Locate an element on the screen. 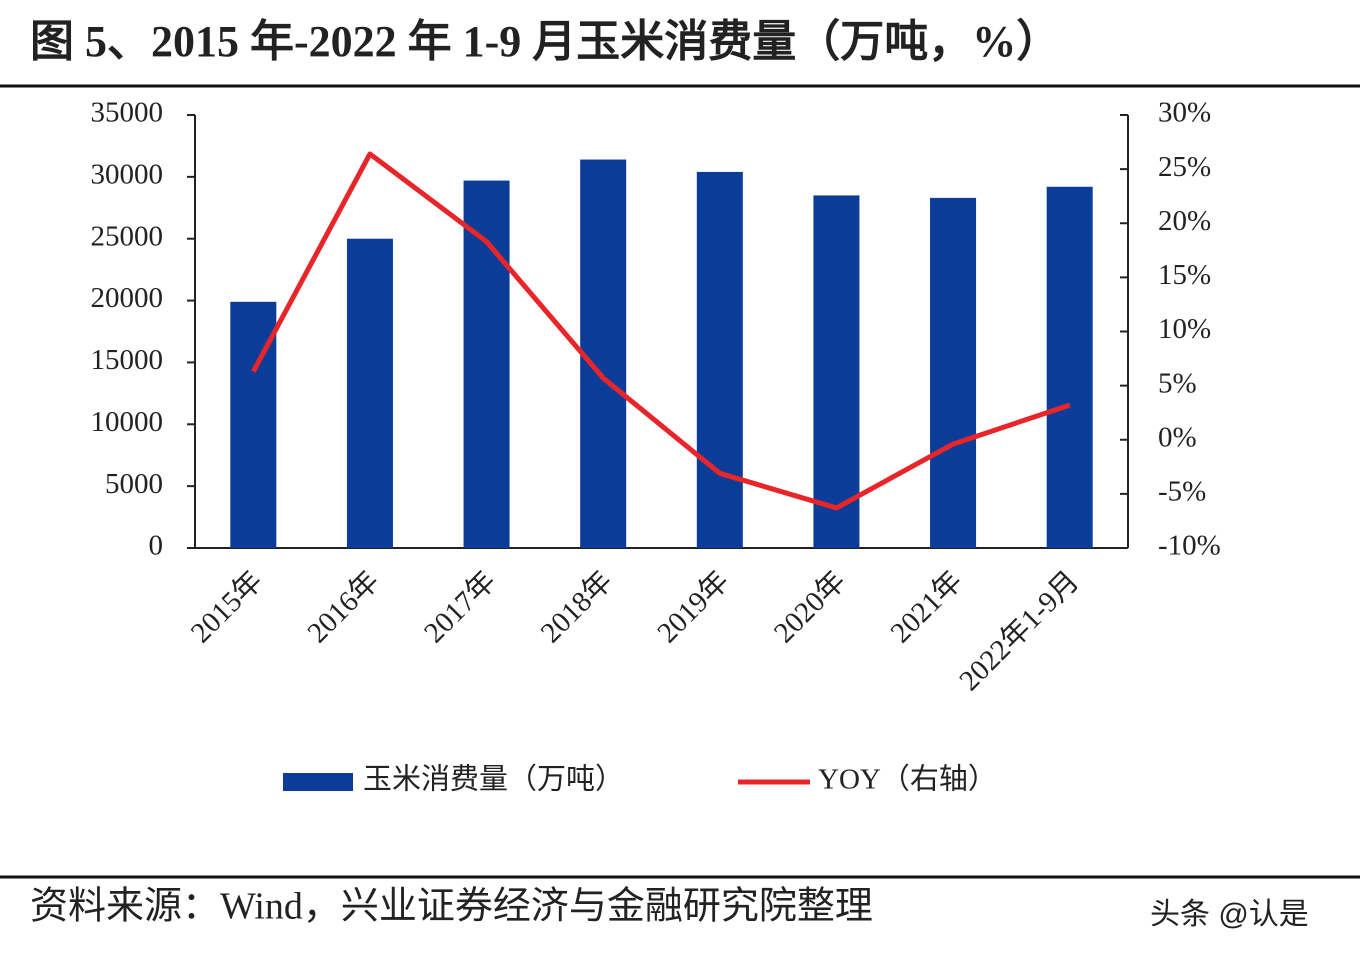 The height and width of the screenshot is (962, 1360). y-tick-label: 30000 is located at coordinates (127, 175).